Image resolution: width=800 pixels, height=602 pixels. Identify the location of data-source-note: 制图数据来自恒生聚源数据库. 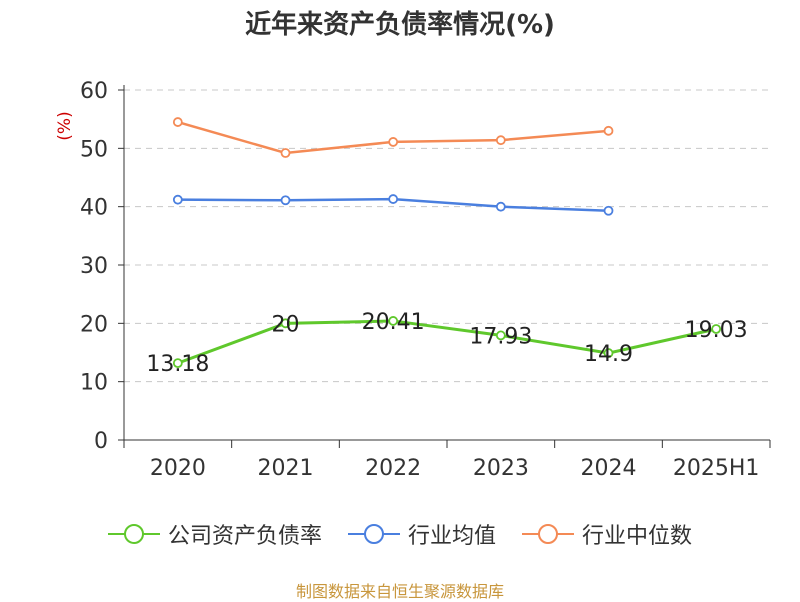
(399, 591).